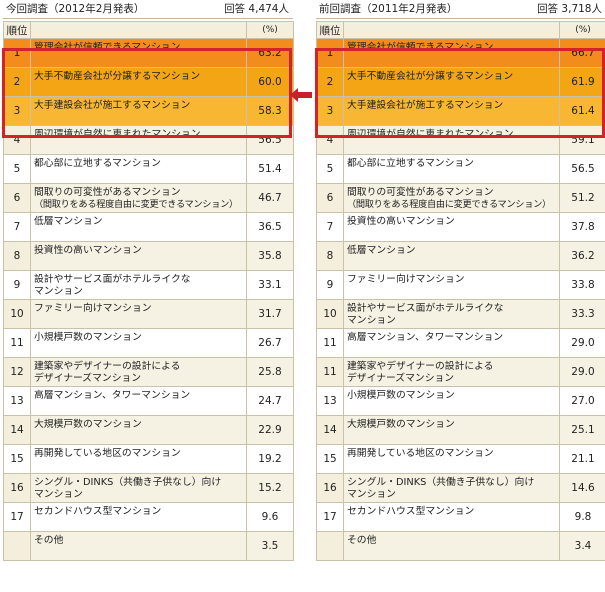  Describe the element at coordinates (270, 30) in the screenshot. I see `header-percent: (%)` at that location.